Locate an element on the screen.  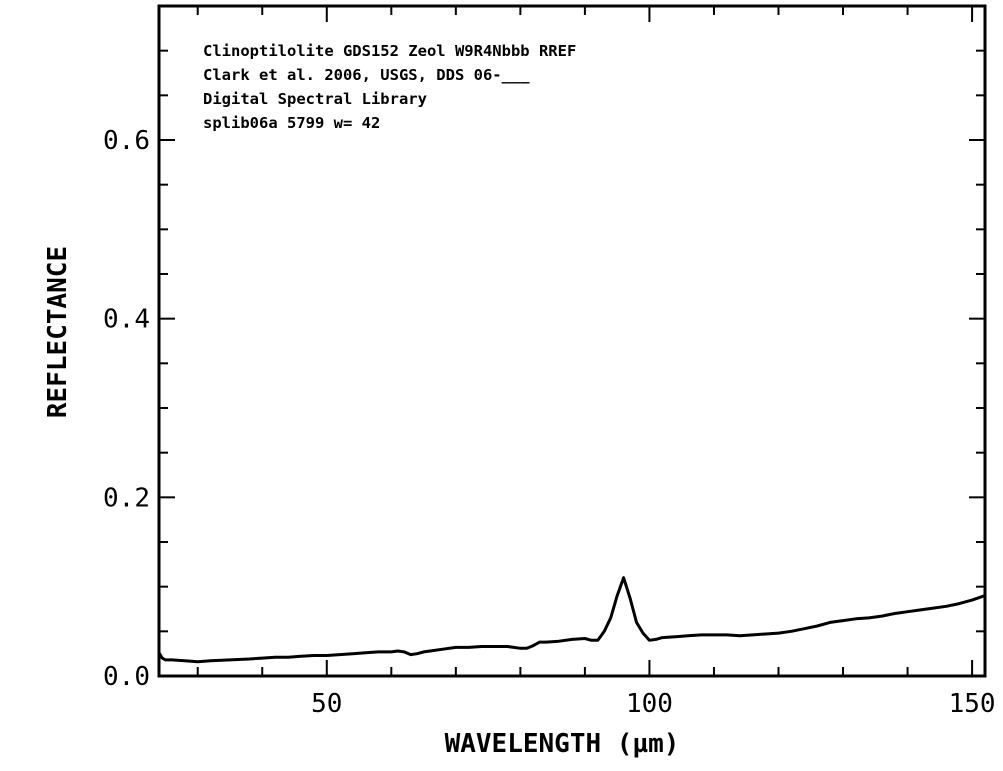
x-axis-title: WAVELENGTH (µm) is located at coordinates (562, 744).